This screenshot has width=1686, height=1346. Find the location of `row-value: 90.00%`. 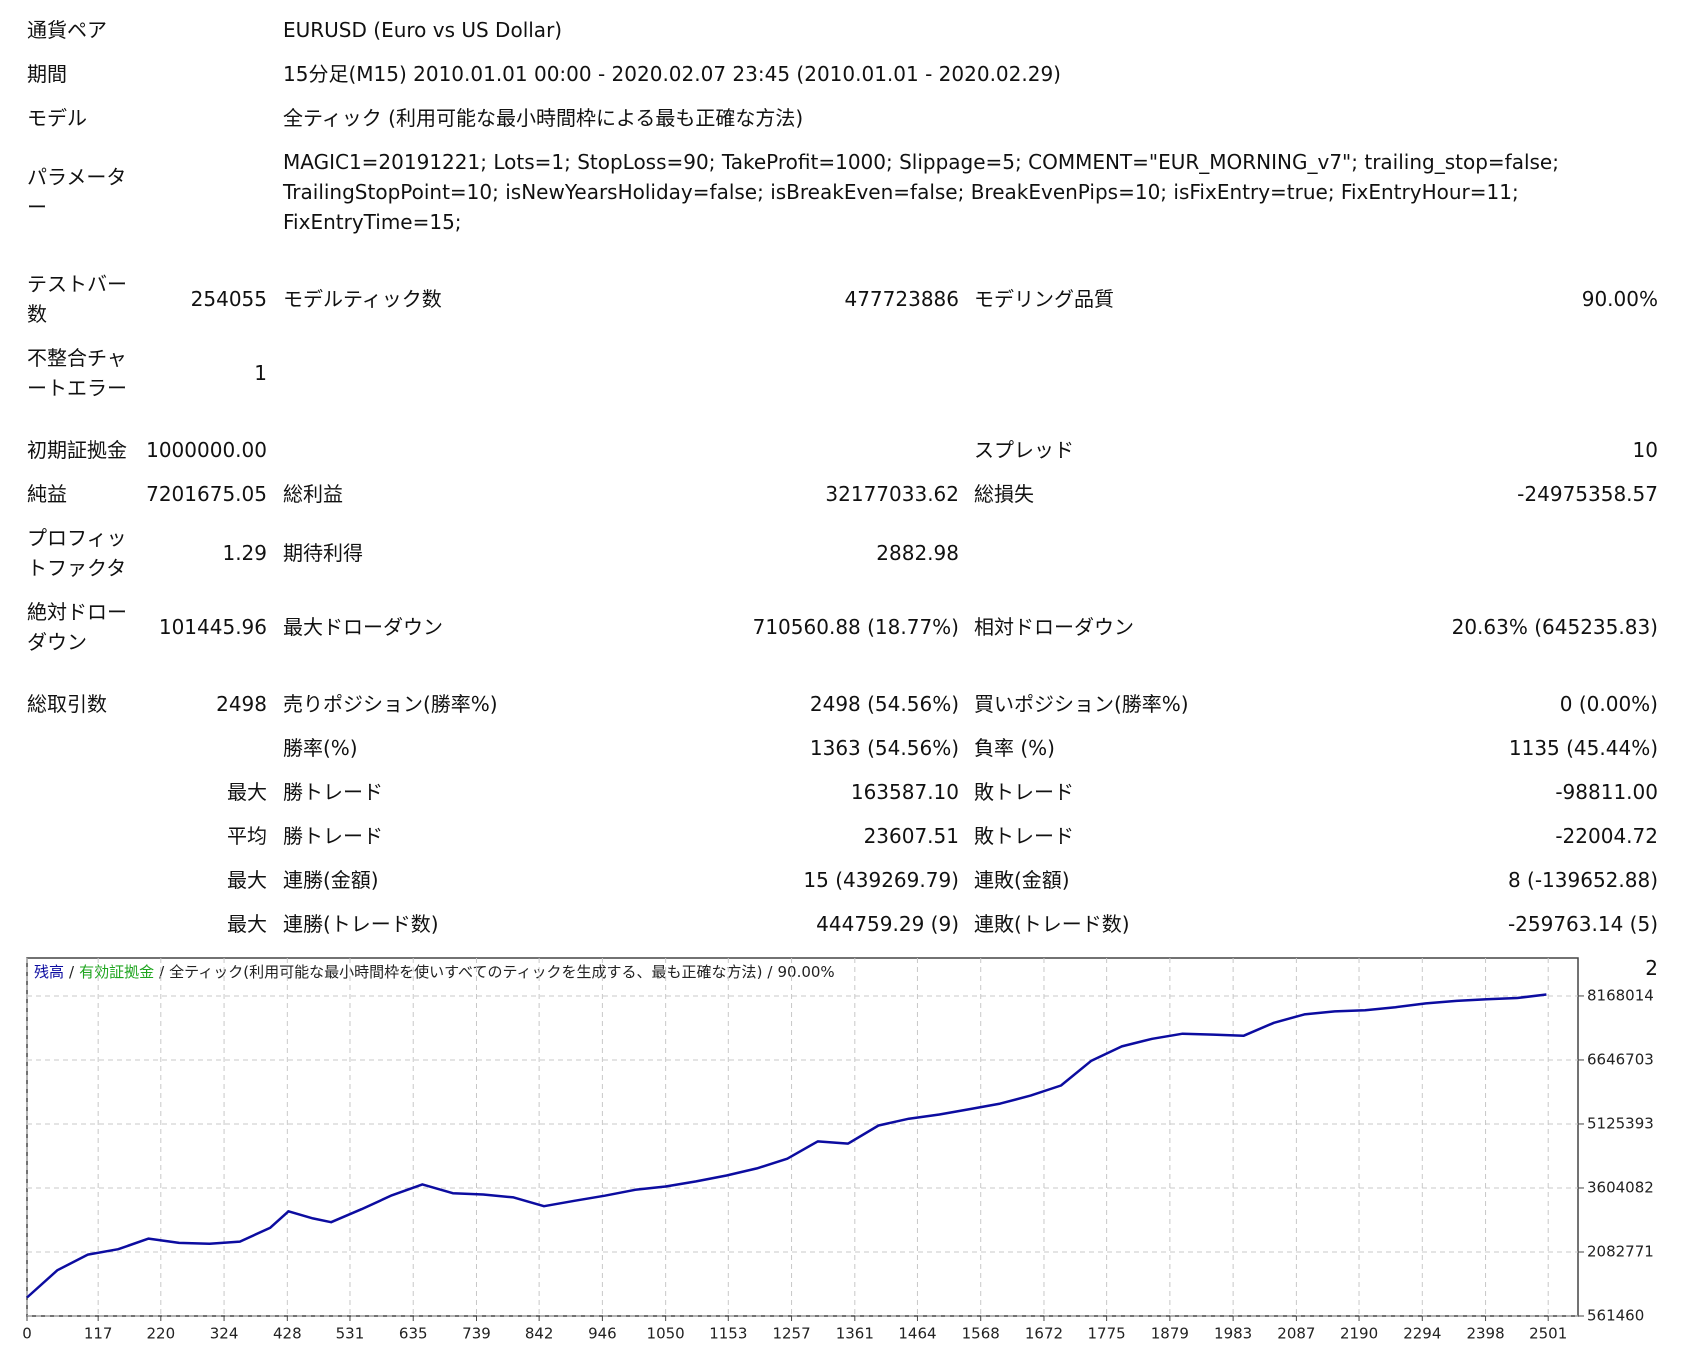

row-value: 90.00% is located at coordinates (1619, 299).